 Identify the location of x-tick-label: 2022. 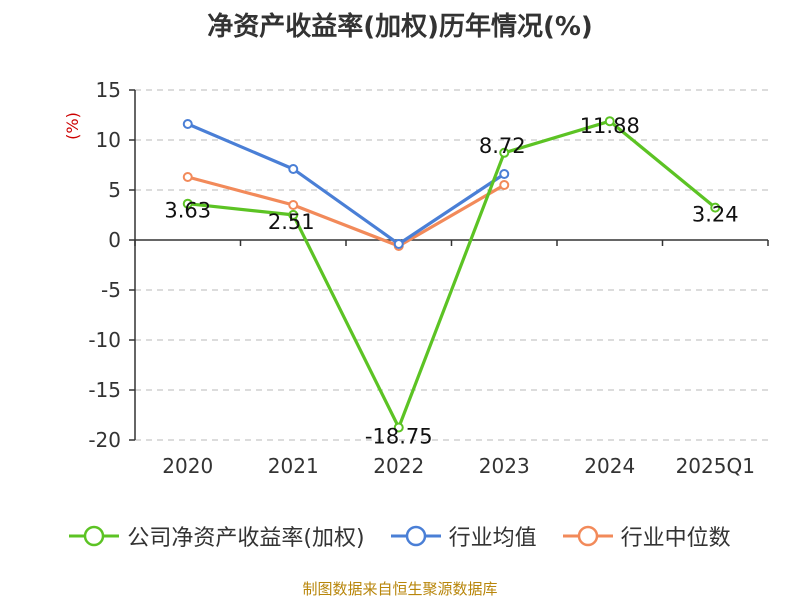
(398, 466).